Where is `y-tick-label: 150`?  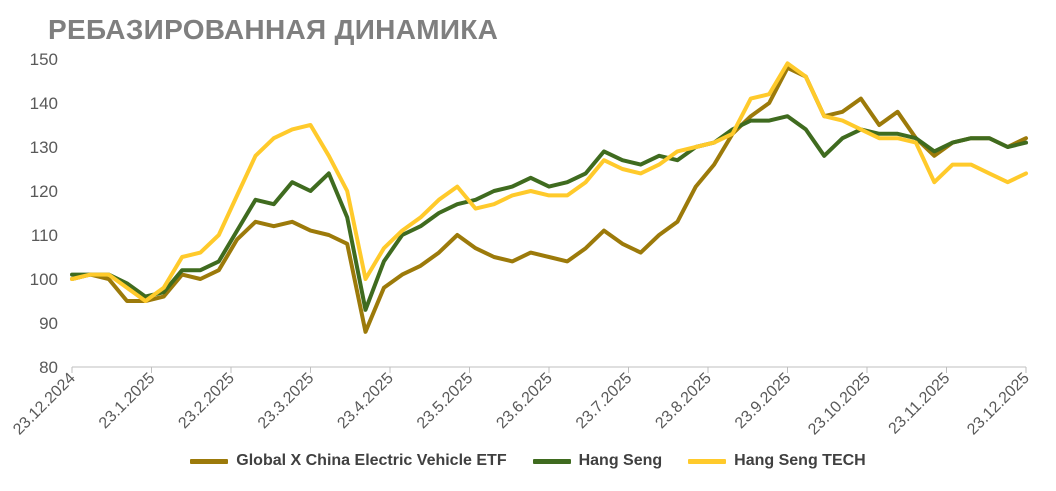
y-tick-label: 150 is located at coordinates (44, 59).